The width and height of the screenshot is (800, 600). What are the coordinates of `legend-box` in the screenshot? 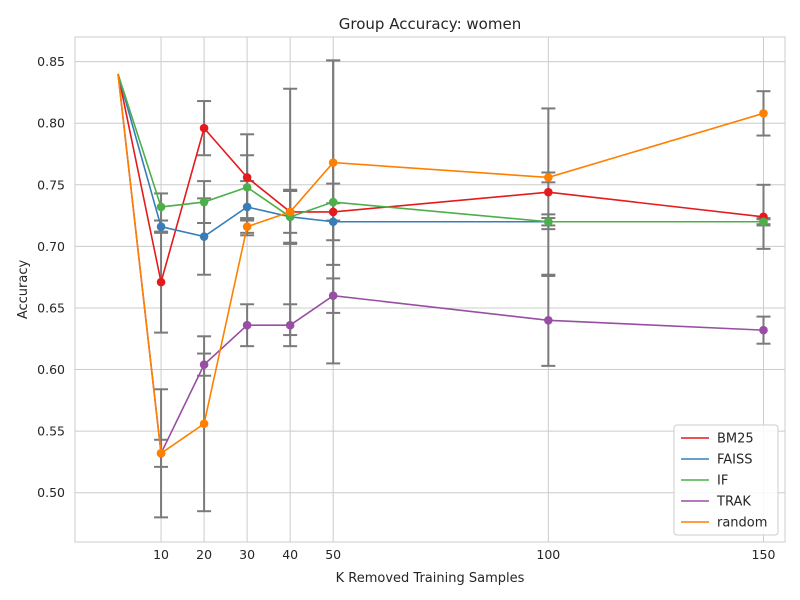 It's located at (726, 480).